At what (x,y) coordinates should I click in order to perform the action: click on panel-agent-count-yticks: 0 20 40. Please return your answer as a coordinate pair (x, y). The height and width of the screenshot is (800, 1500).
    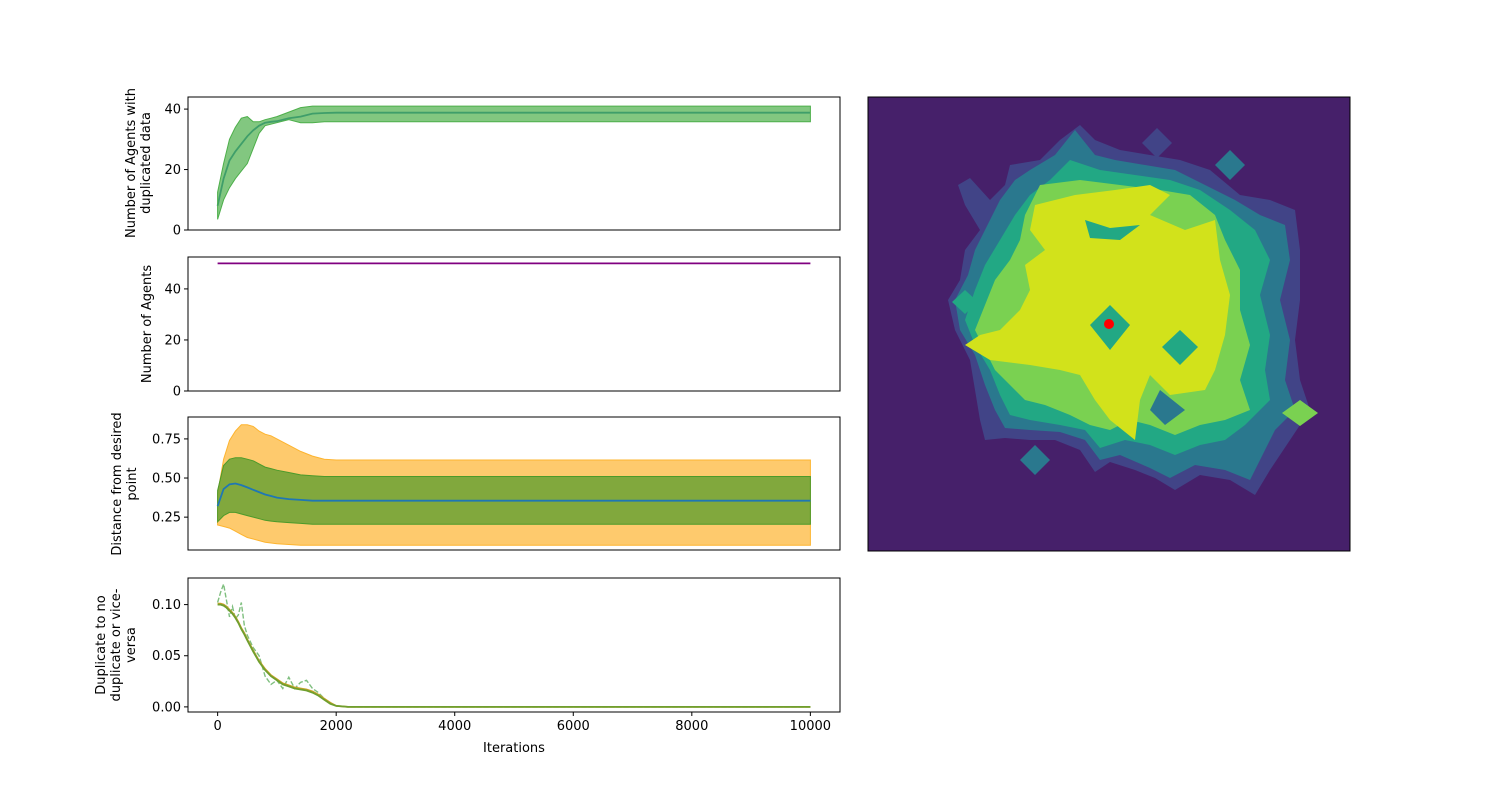
    Looking at the image, I should click on (176, 341).